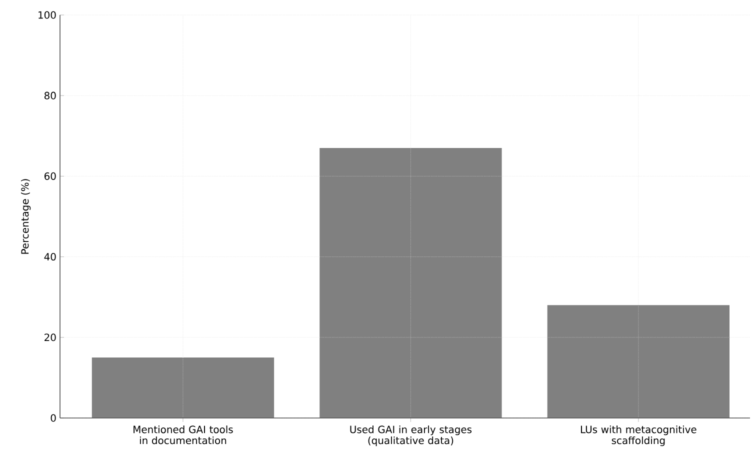  I want to click on y-tick-label: 60, so click(50, 176).